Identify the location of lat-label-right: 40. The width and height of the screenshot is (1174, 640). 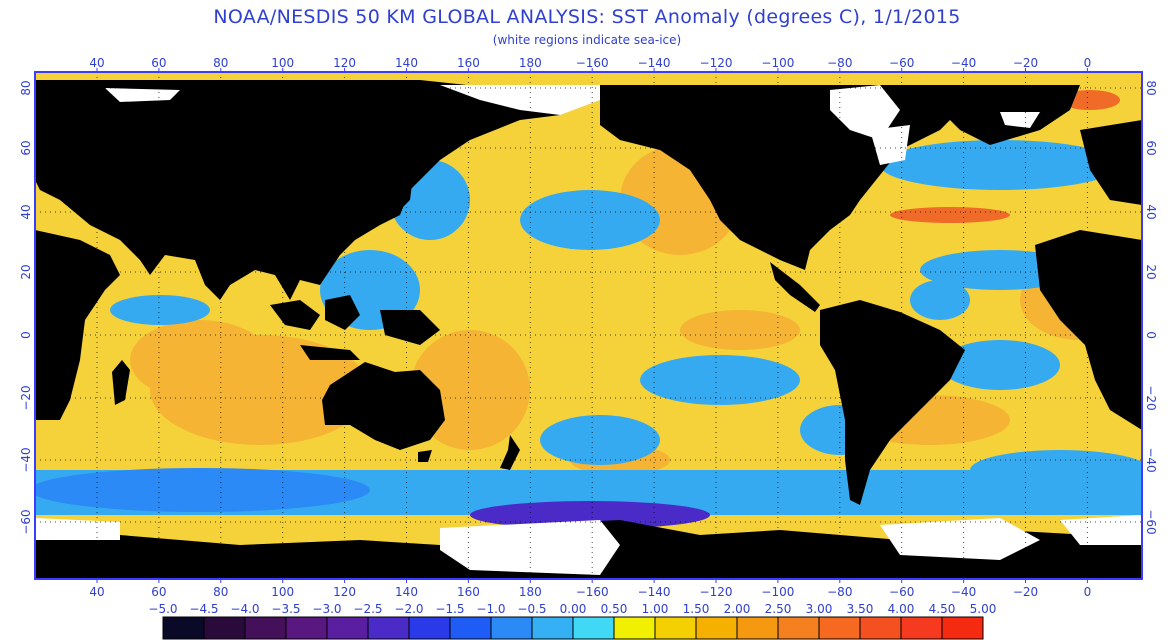
(1151, 211).